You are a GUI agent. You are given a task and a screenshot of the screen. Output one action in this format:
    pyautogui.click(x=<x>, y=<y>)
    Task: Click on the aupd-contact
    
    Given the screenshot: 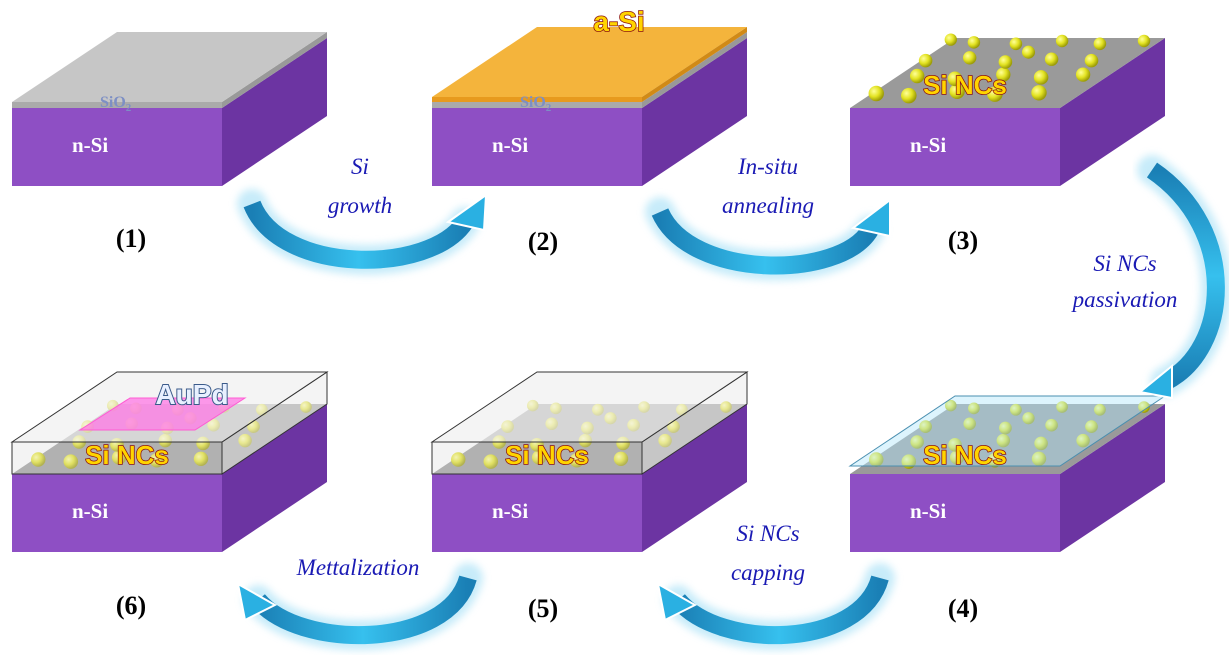 What is the action you would take?
    pyautogui.click(x=162, y=414)
    